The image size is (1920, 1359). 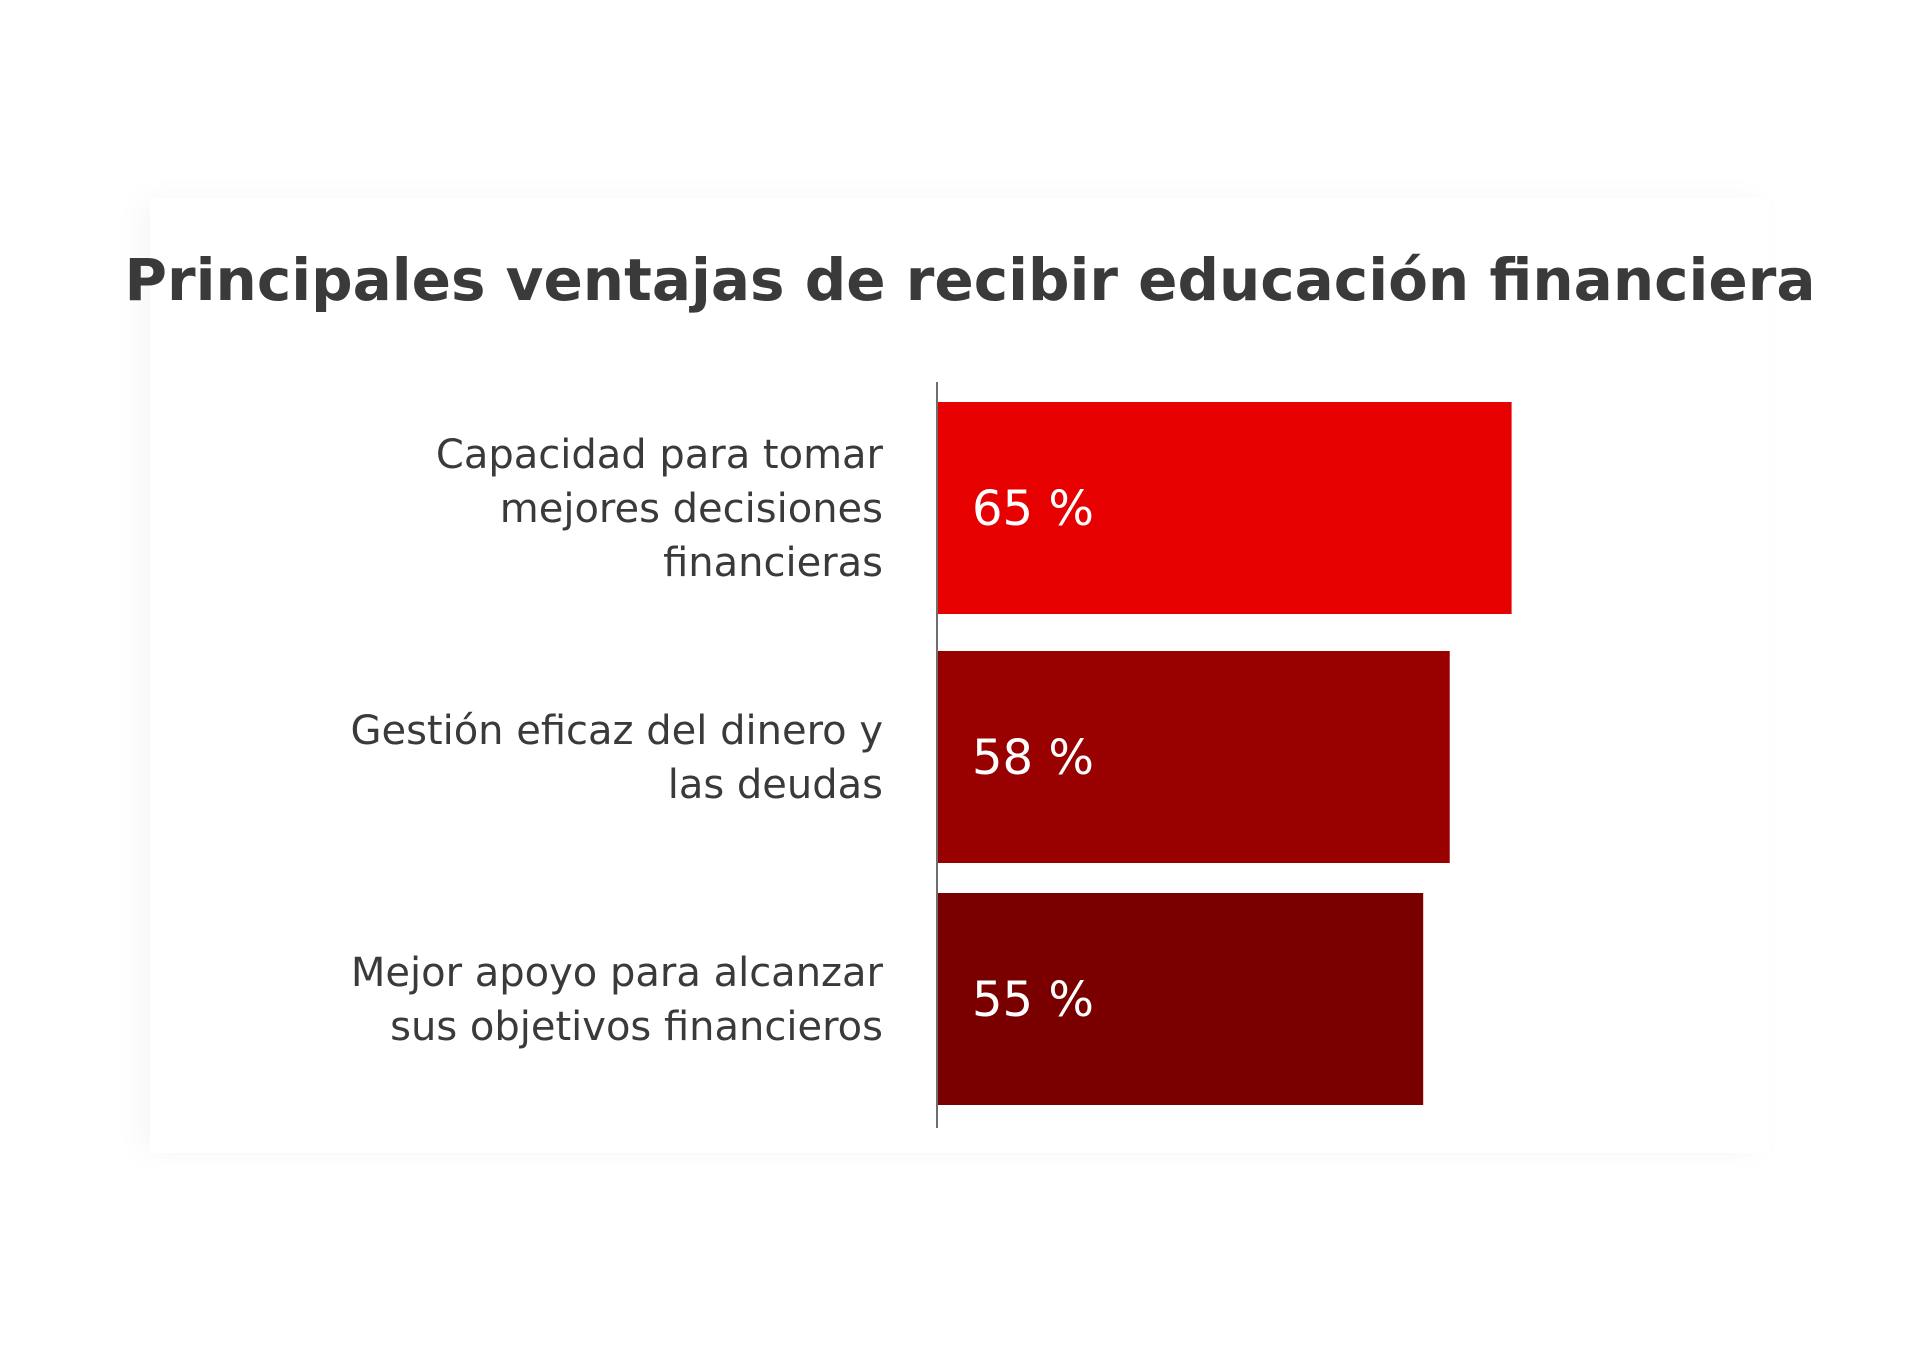 What do you see at coordinates (636, 1027) in the screenshot?
I see `category-label-line: sus objetivos financieros` at bounding box center [636, 1027].